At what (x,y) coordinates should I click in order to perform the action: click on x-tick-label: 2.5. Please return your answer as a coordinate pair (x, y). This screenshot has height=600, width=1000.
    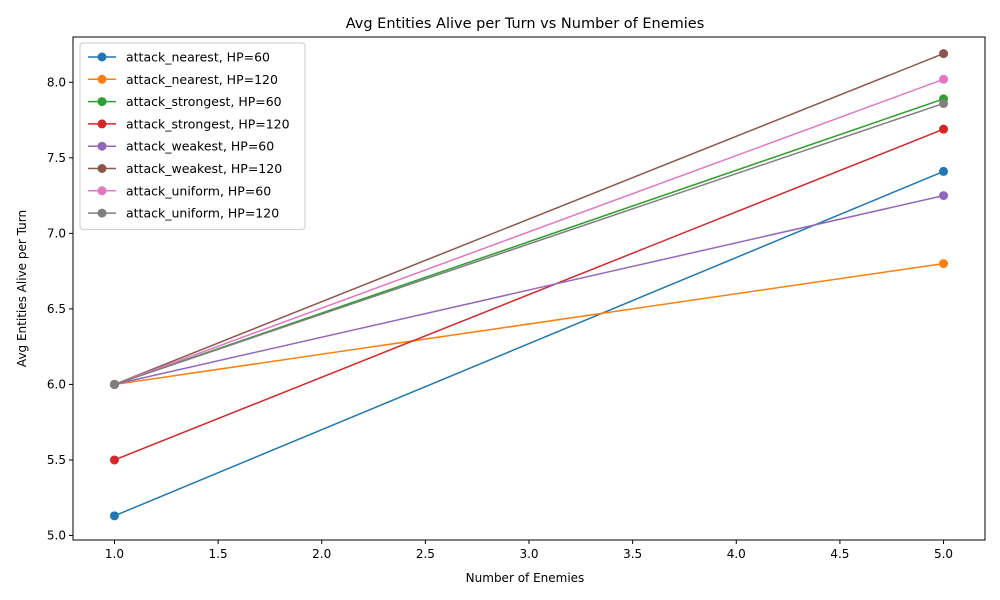
    Looking at the image, I should click on (425, 554).